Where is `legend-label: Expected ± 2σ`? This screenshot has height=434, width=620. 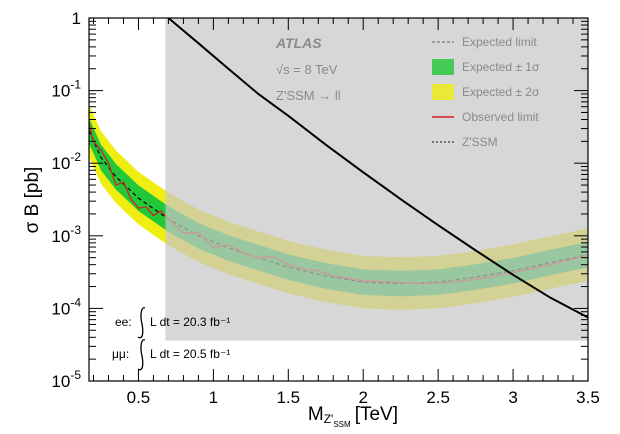
legend-label: Expected ± 2σ is located at coordinates (501, 92).